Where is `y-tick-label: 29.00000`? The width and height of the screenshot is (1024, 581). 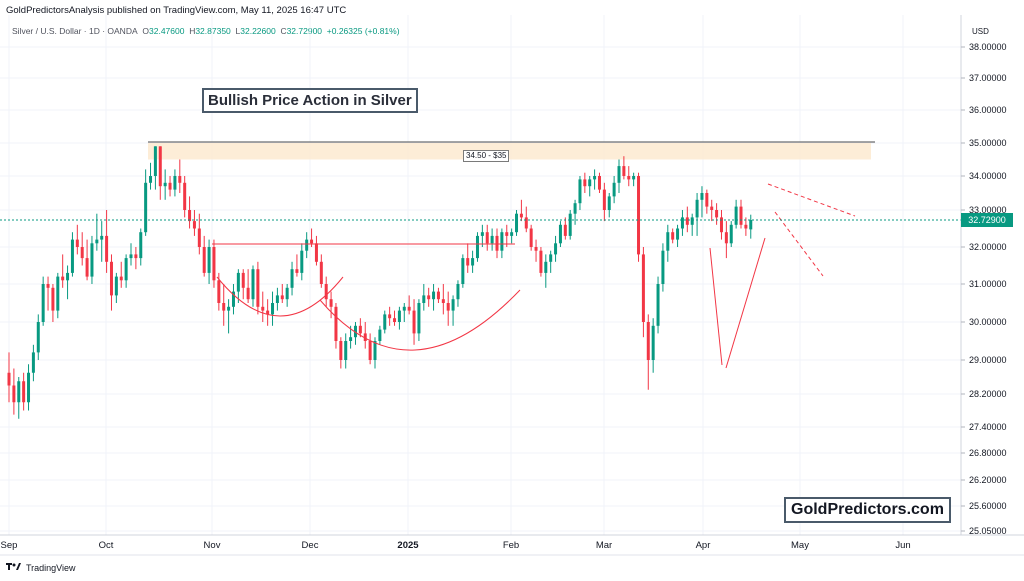 y-tick-label: 29.00000 is located at coordinates (988, 360).